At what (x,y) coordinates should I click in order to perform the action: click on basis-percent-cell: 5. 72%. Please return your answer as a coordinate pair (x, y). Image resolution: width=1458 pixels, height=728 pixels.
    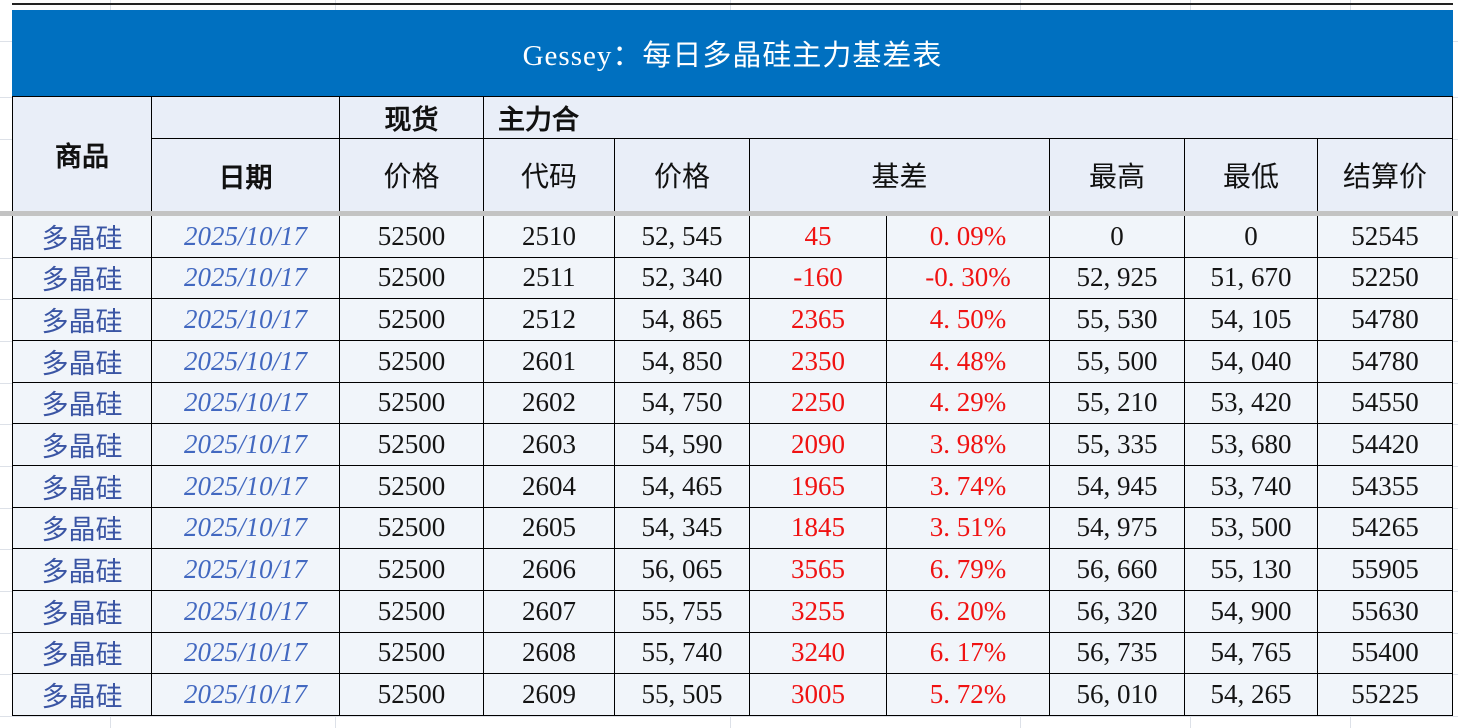
    Looking at the image, I should click on (968, 694).